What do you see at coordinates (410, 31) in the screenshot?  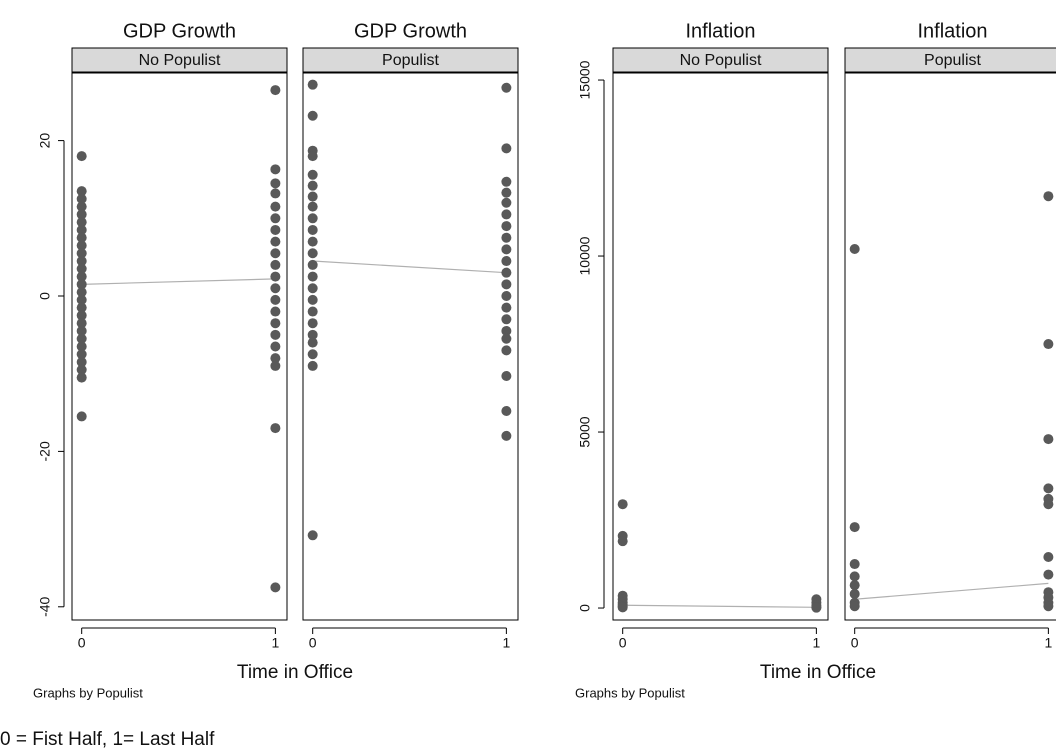 I see `panel-title: GDP Growth` at bounding box center [410, 31].